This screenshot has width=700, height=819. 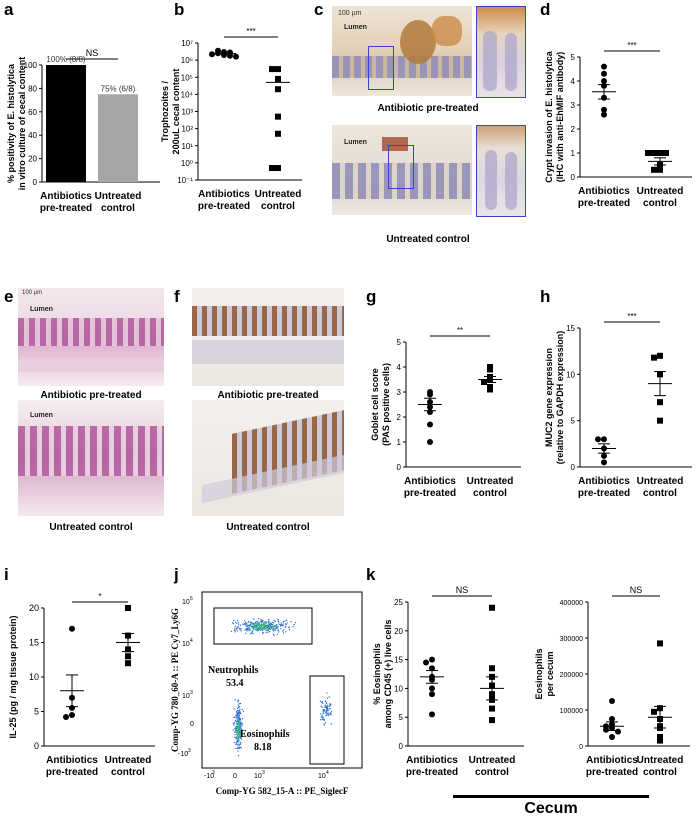 What do you see at coordinates (399, 392) in the screenshot?
I see `y-tick-label: 3` at bounding box center [399, 392].